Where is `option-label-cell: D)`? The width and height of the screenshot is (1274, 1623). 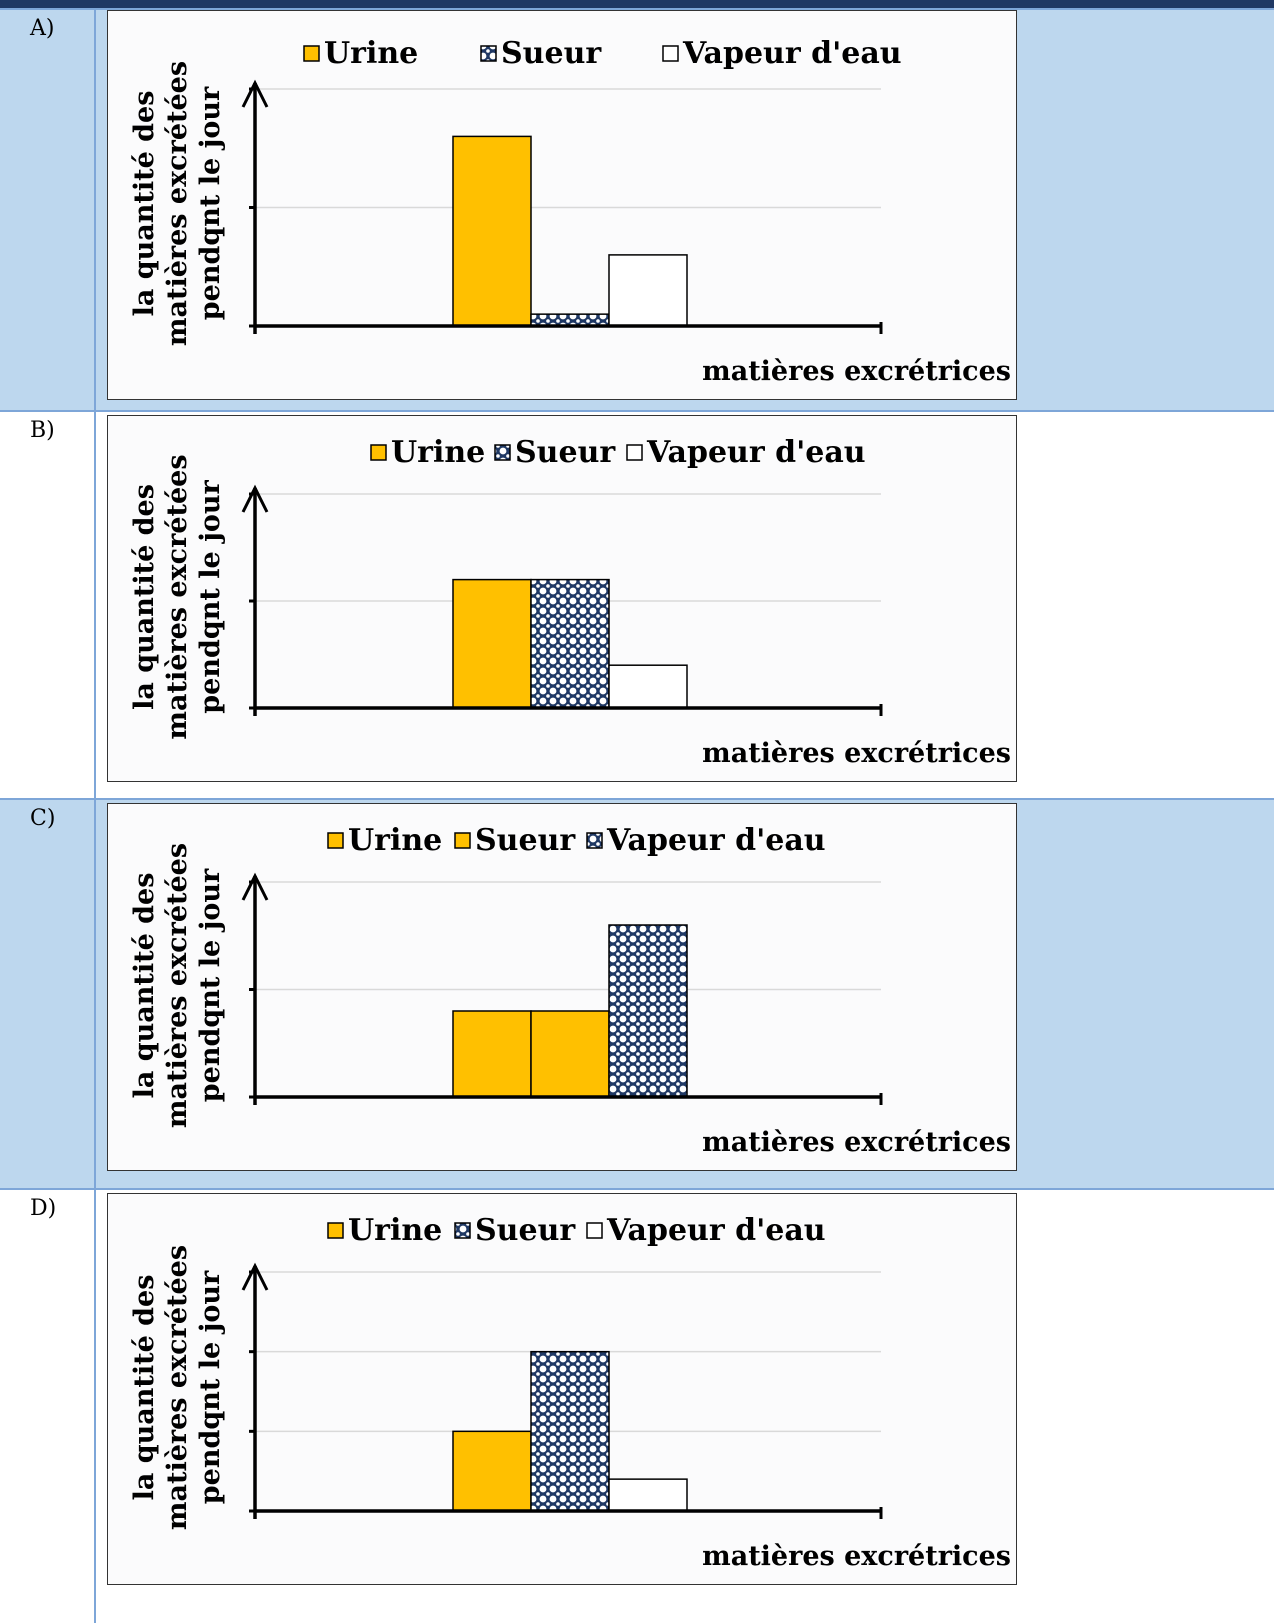
option-label-cell: D) is located at coordinates (48, 1406).